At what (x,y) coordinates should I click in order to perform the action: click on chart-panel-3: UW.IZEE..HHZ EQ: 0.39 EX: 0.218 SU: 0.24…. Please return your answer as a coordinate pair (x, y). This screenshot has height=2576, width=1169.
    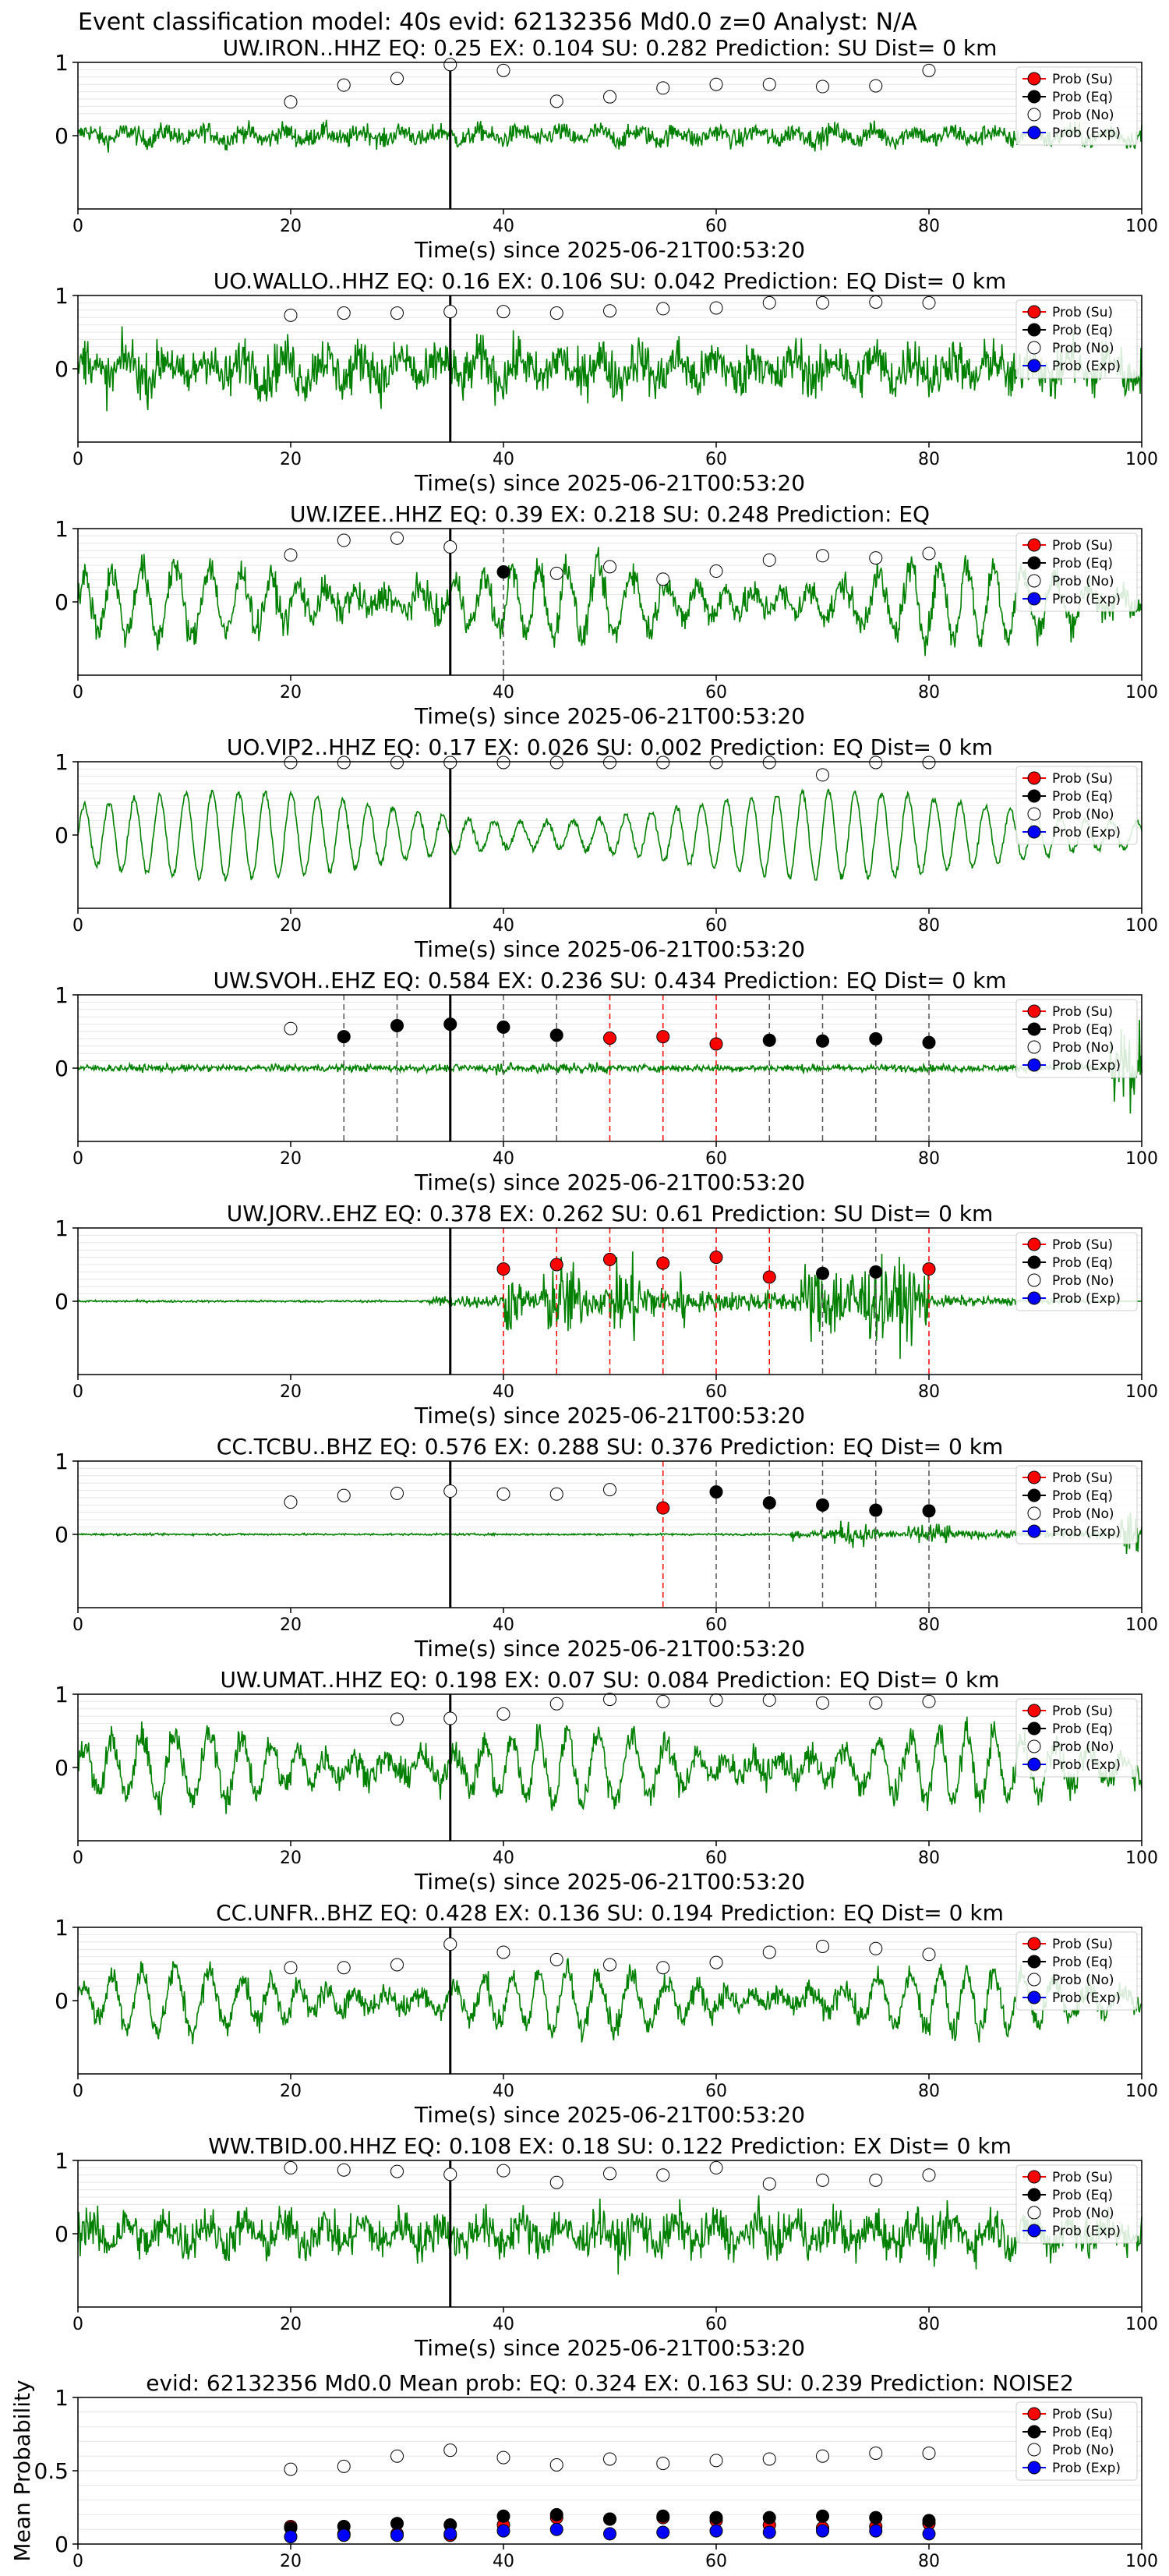
    Looking at the image, I should click on (606, 615).